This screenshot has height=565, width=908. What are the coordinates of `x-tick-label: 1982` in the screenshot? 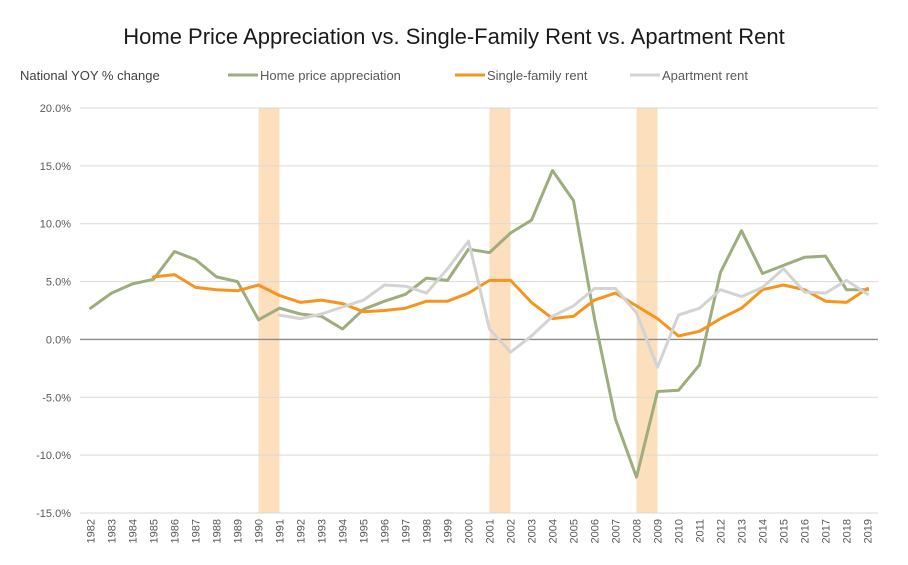 It's located at (92, 531).